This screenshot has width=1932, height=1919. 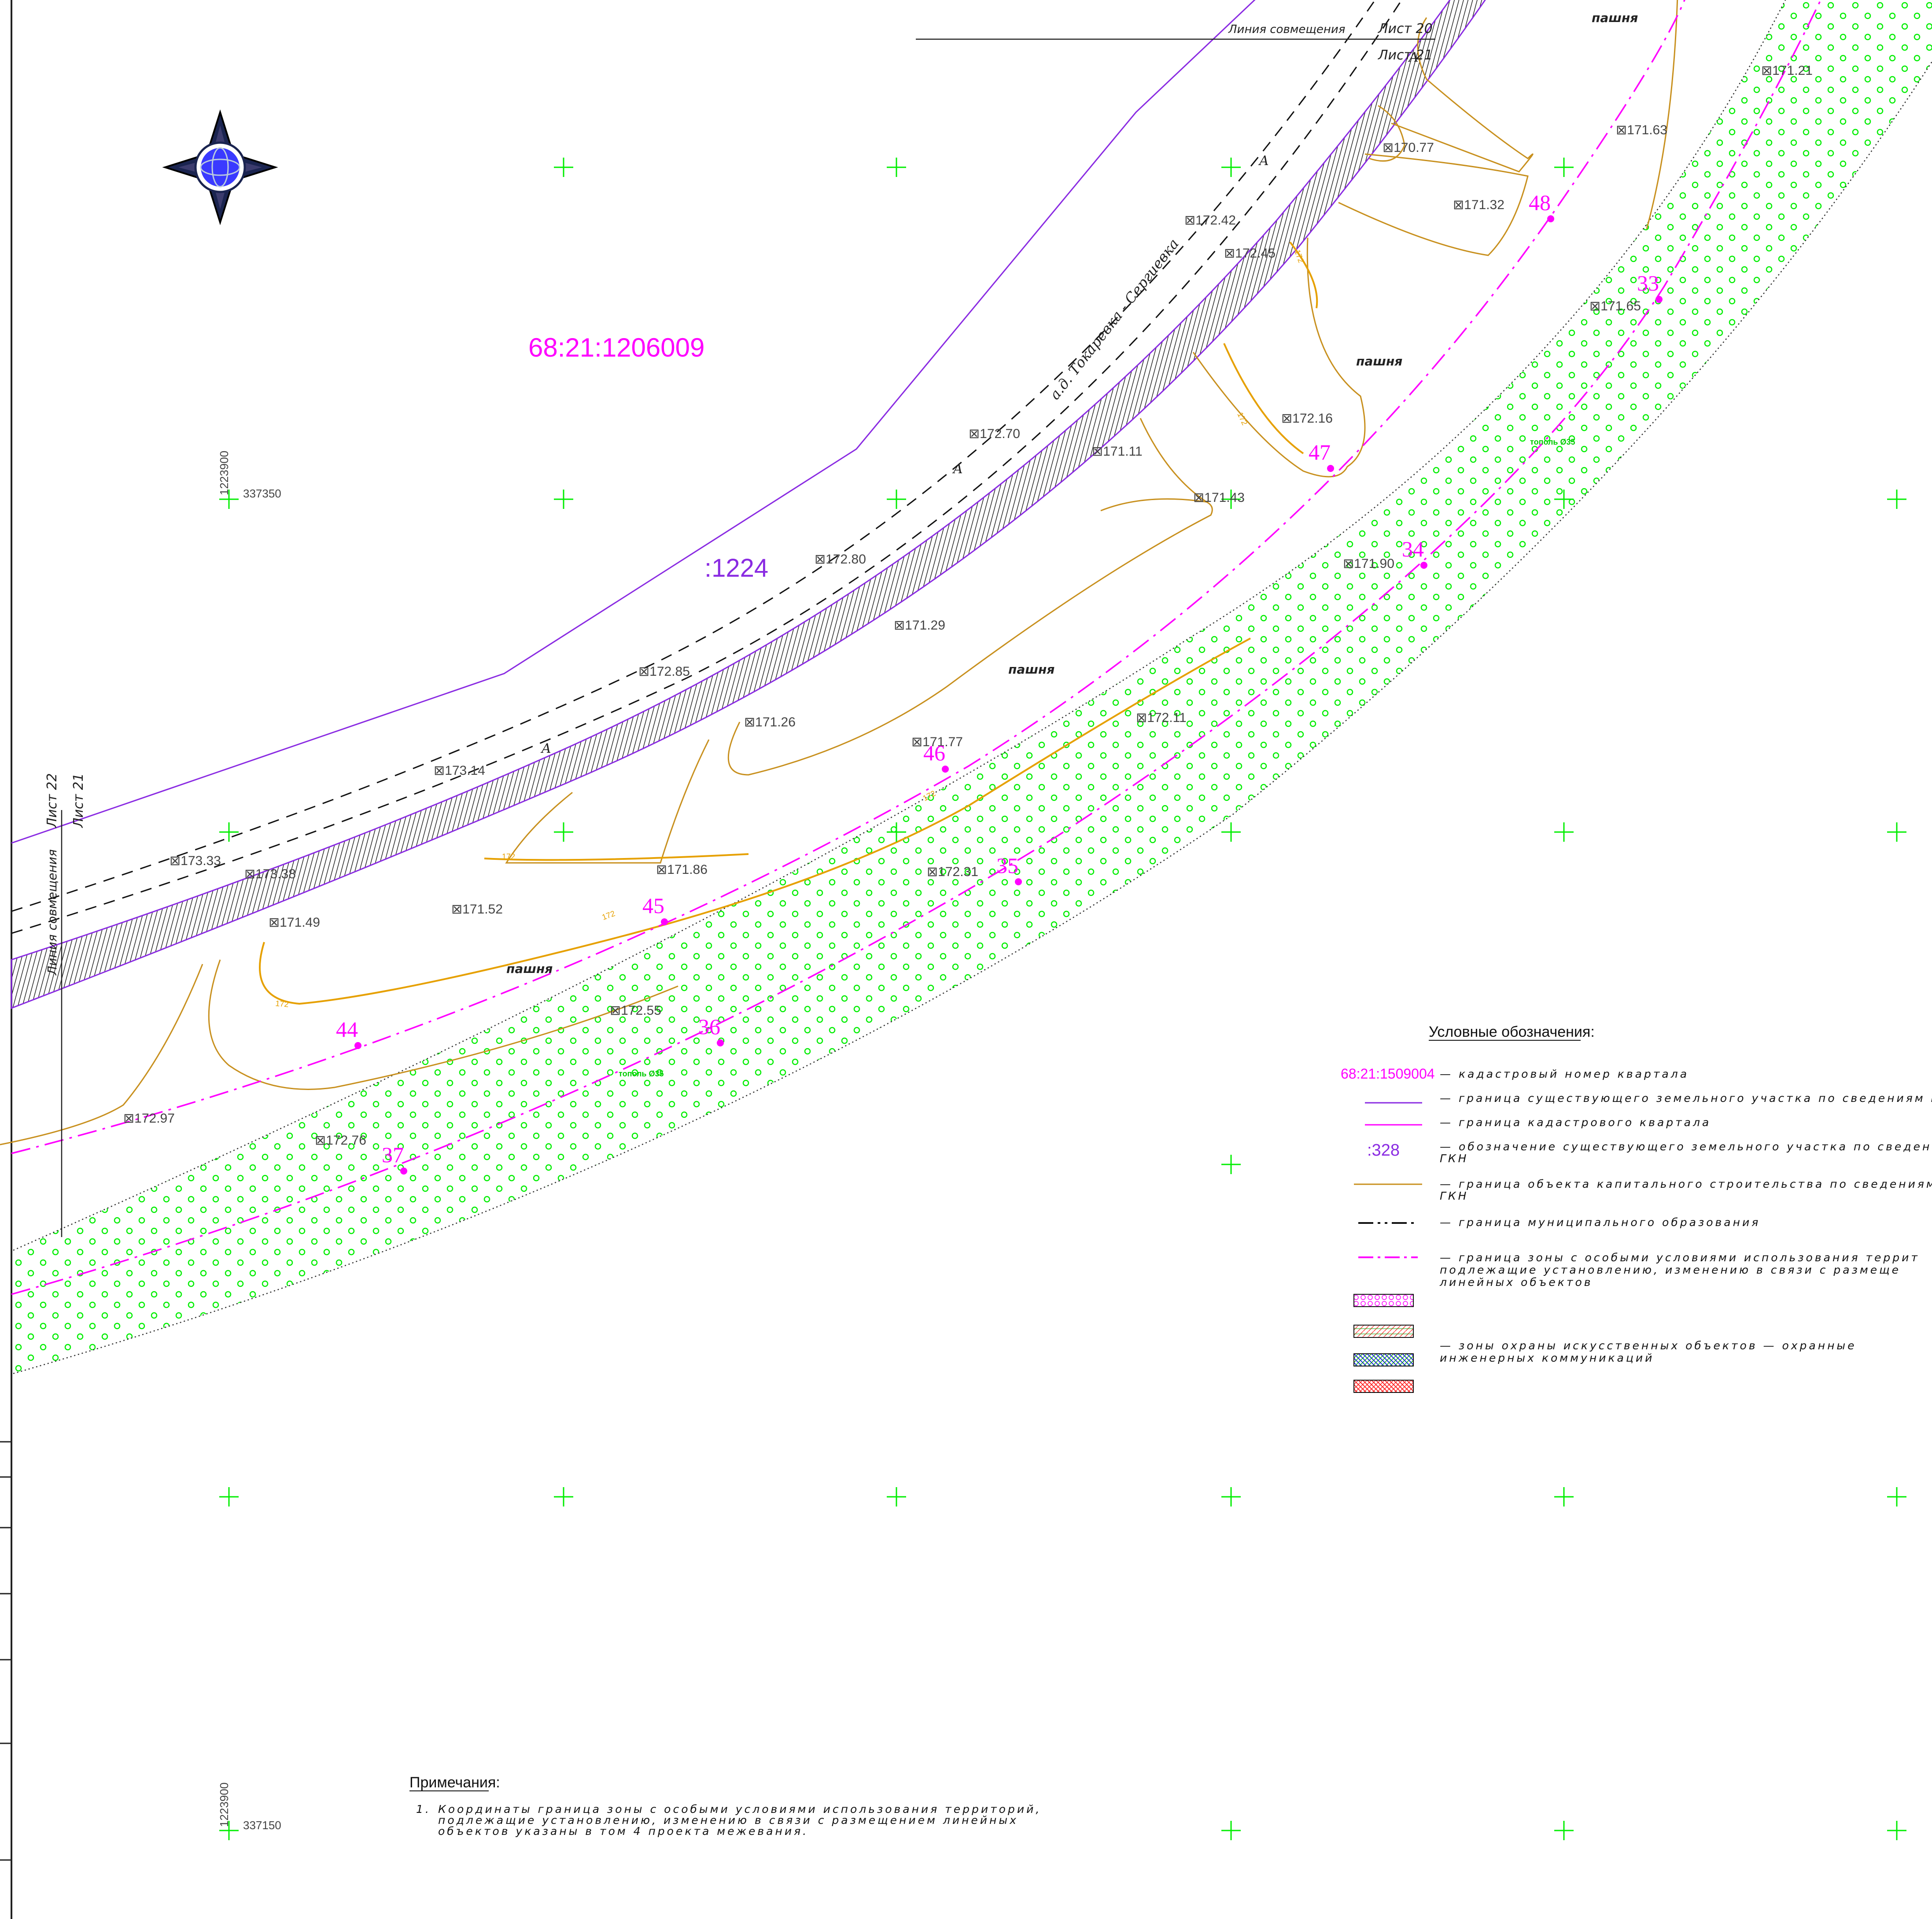 I want to click on elevation-mark: ⊠171.65, so click(x=1615, y=306).